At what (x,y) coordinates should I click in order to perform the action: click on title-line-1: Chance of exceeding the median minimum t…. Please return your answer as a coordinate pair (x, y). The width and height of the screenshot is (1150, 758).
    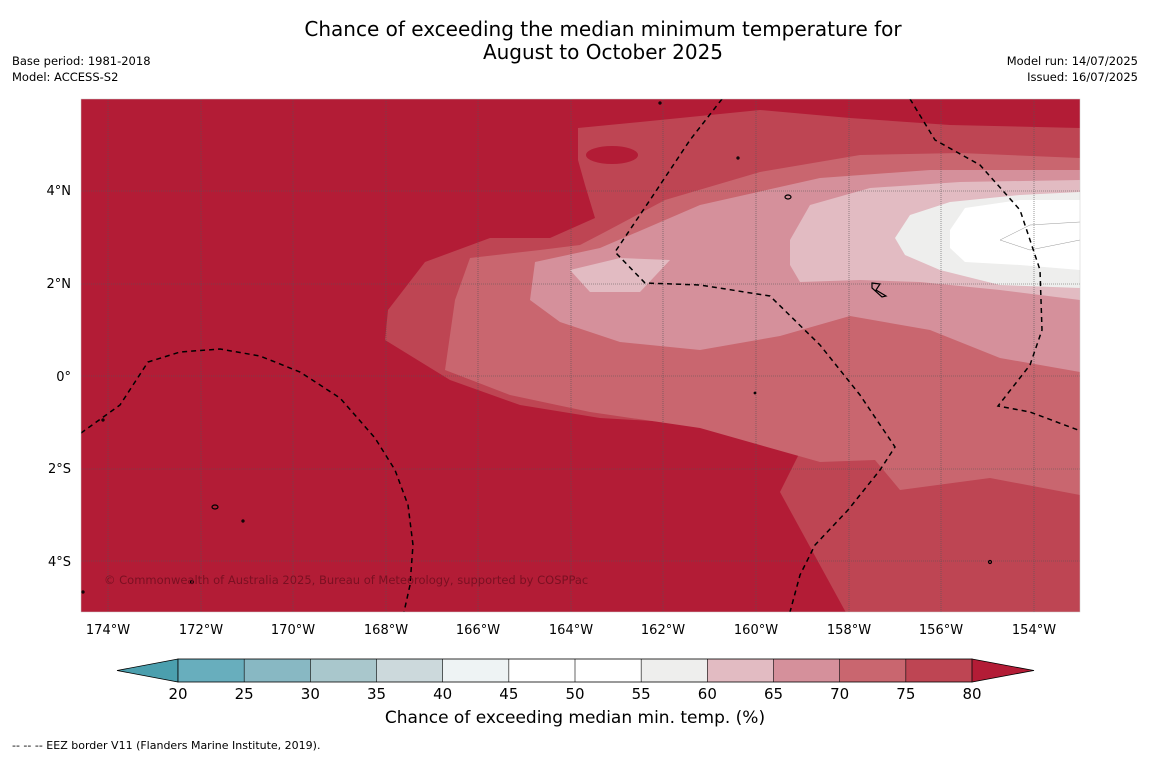
    Looking at the image, I should click on (603, 29).